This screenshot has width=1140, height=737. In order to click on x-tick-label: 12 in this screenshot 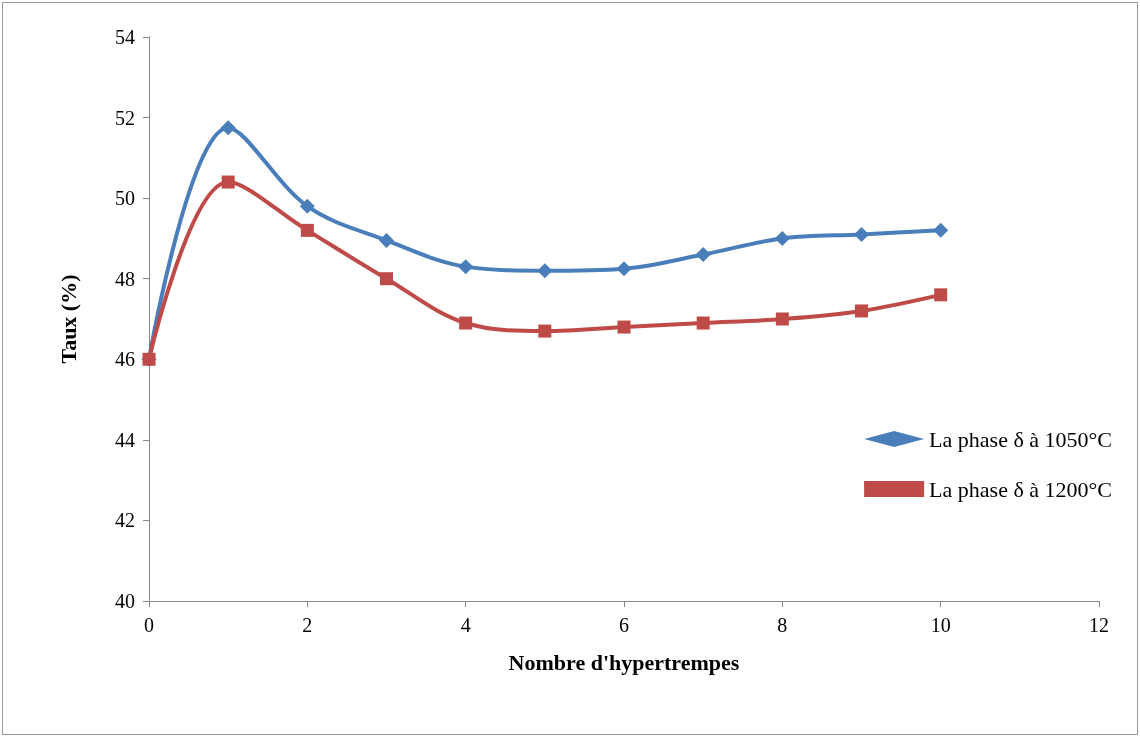, I will do `click(1099, 625)`.